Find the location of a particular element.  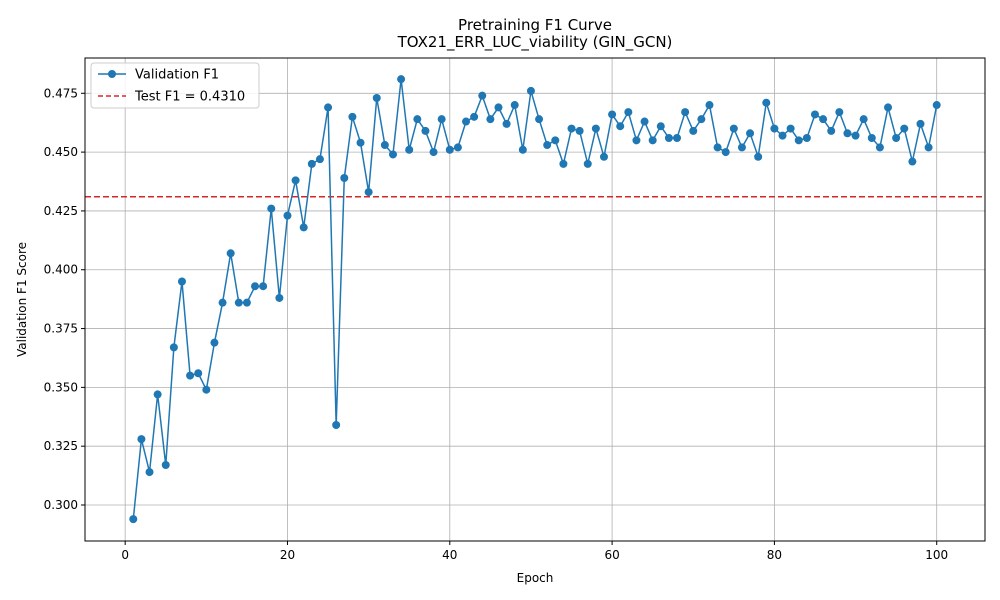

y-tick-label: 0.350 is located at coordinates (61, 387).